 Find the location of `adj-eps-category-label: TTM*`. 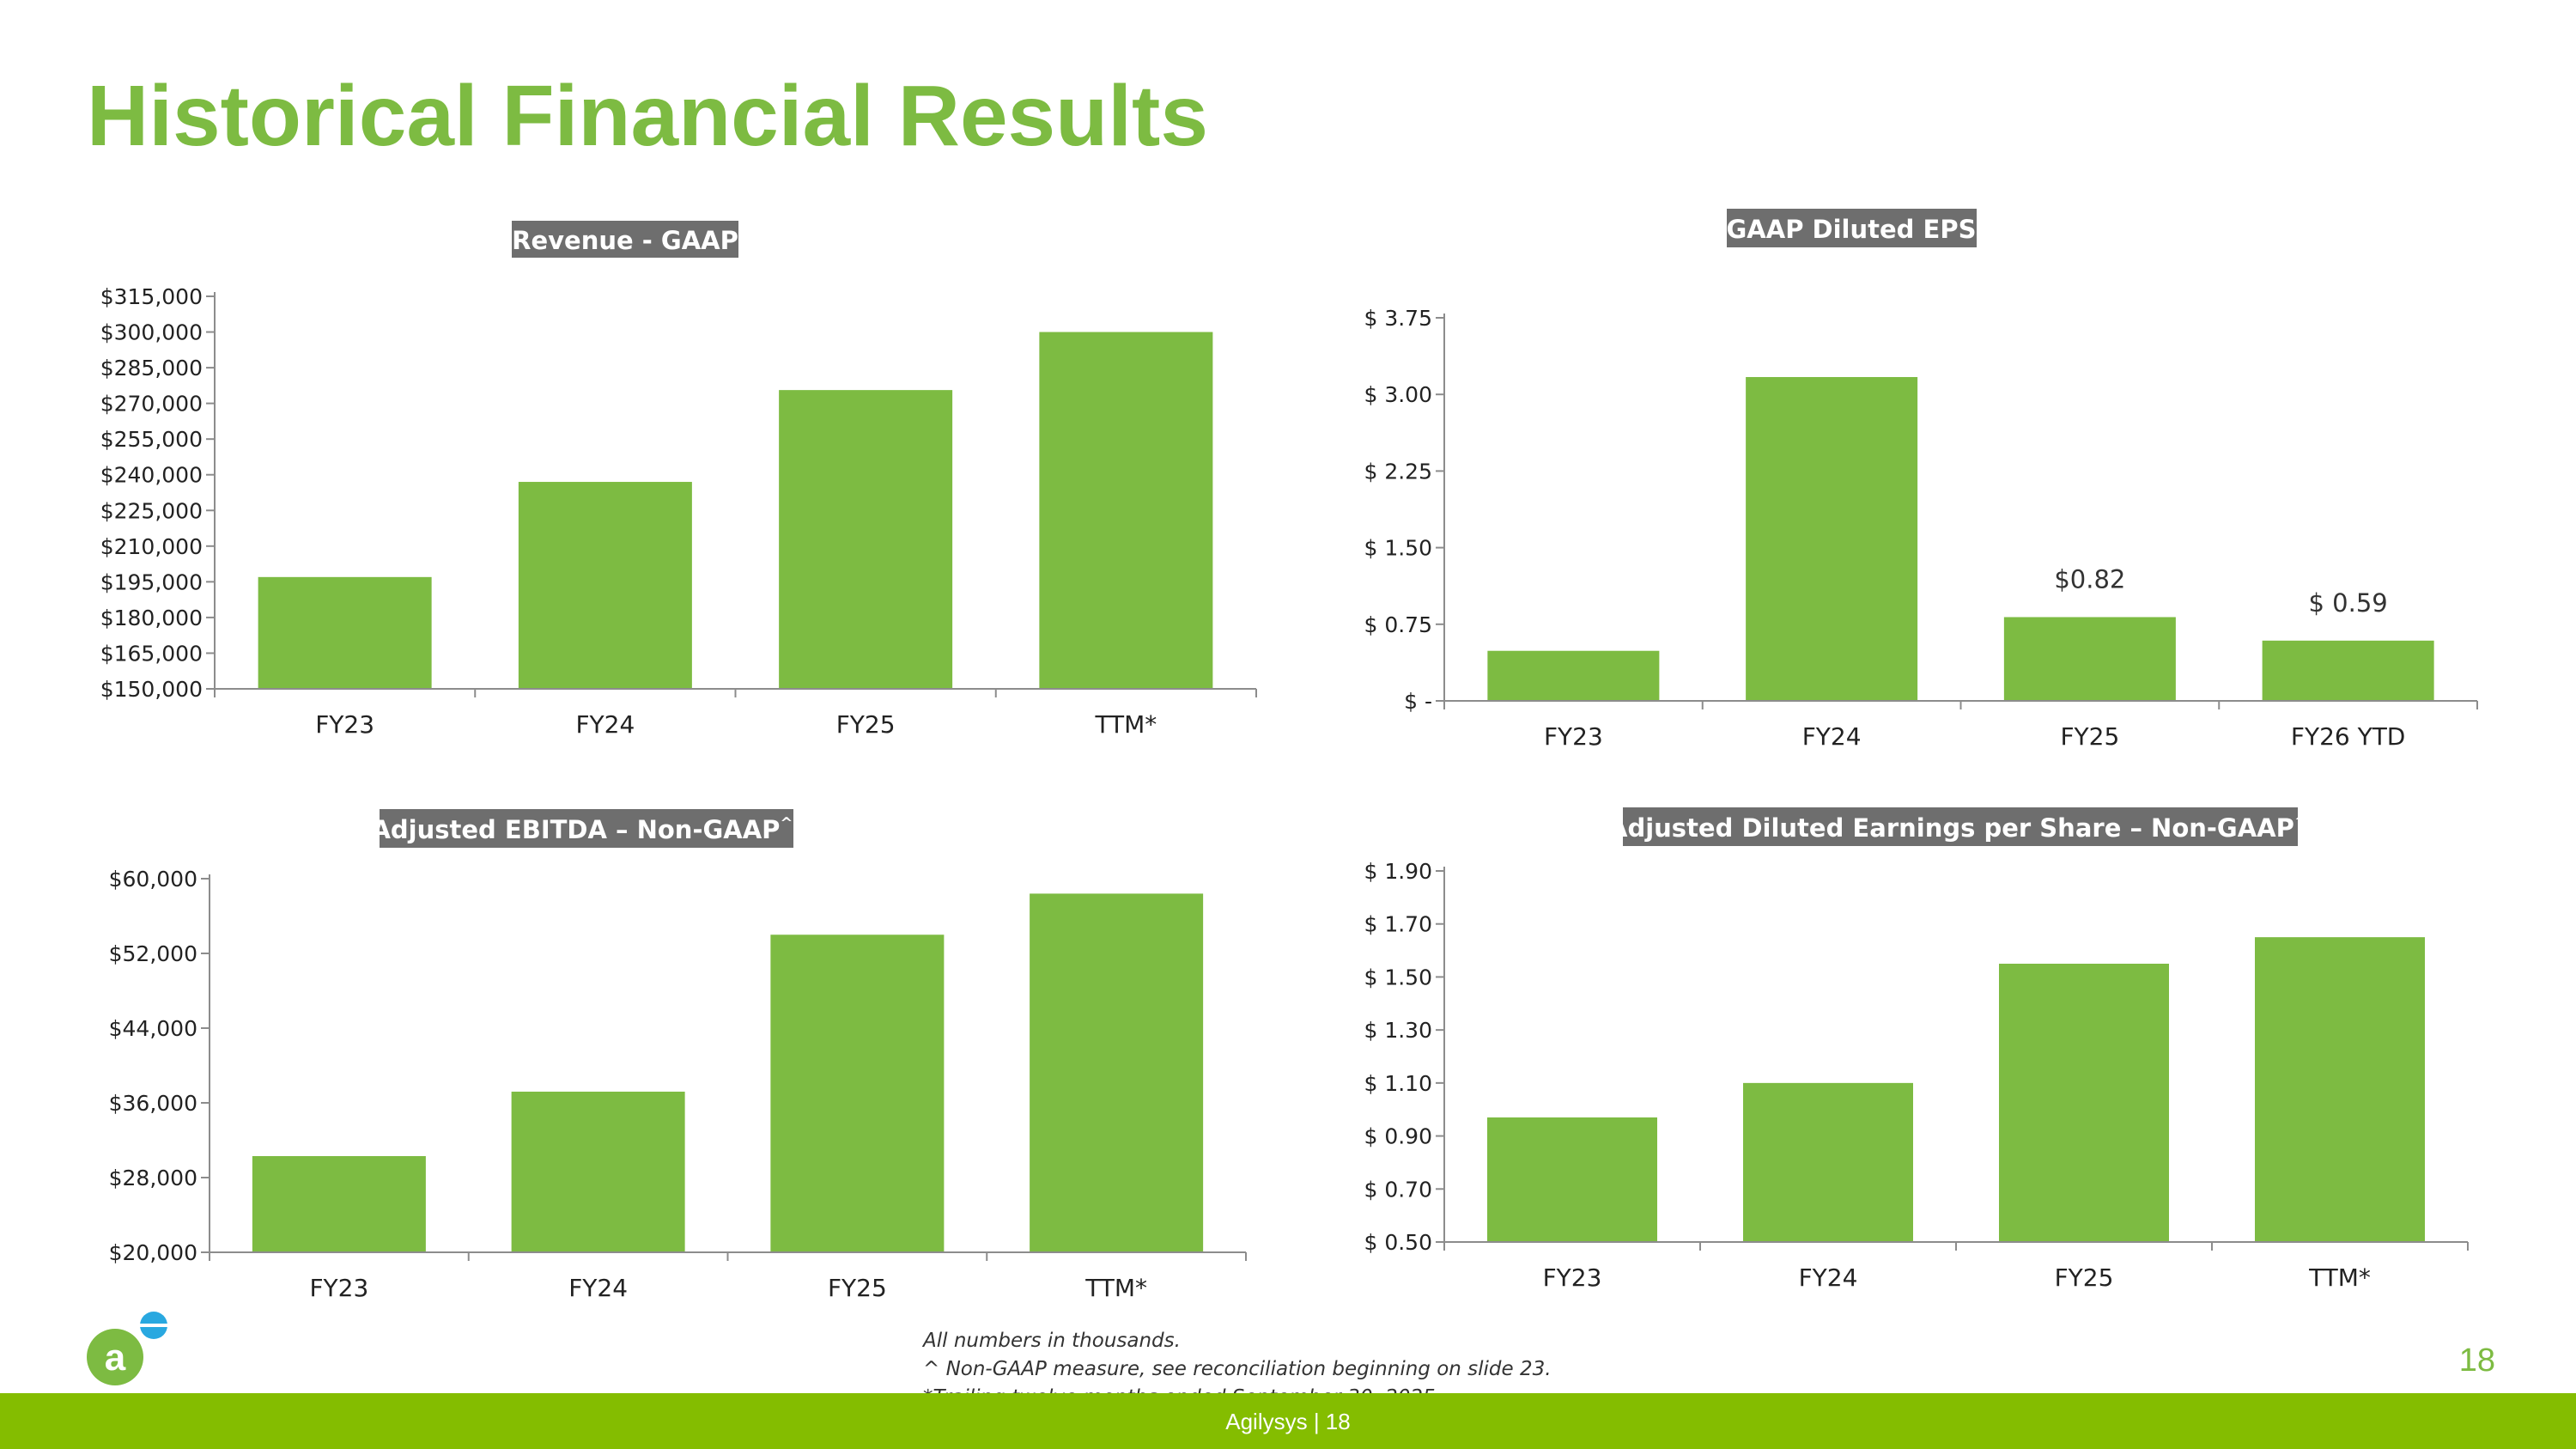

adj-eps-category-label: TTM* is located at coordinates (2339, 1277).